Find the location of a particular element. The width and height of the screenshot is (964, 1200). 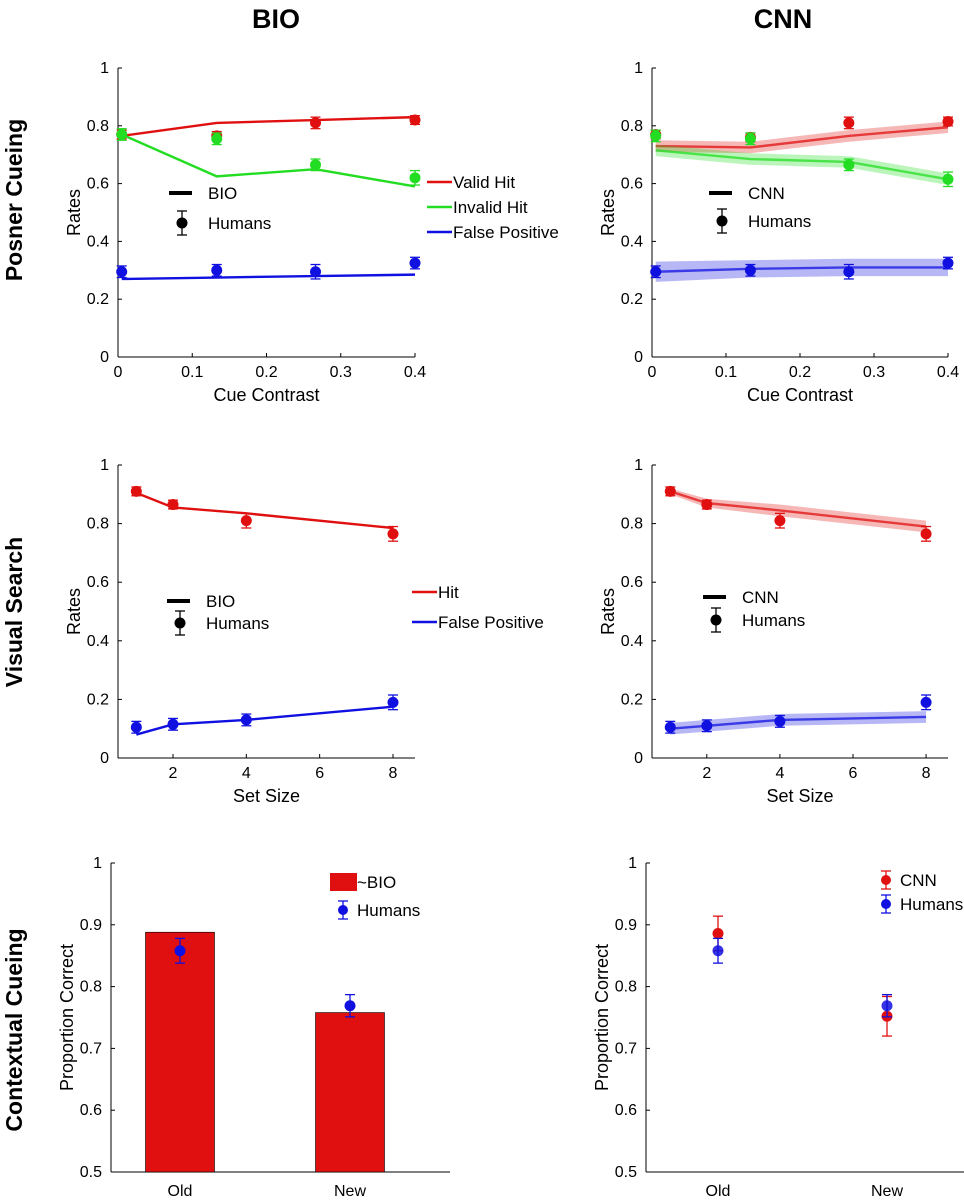

x-tick-label: 0.2 is located at coordinates (266, 372).